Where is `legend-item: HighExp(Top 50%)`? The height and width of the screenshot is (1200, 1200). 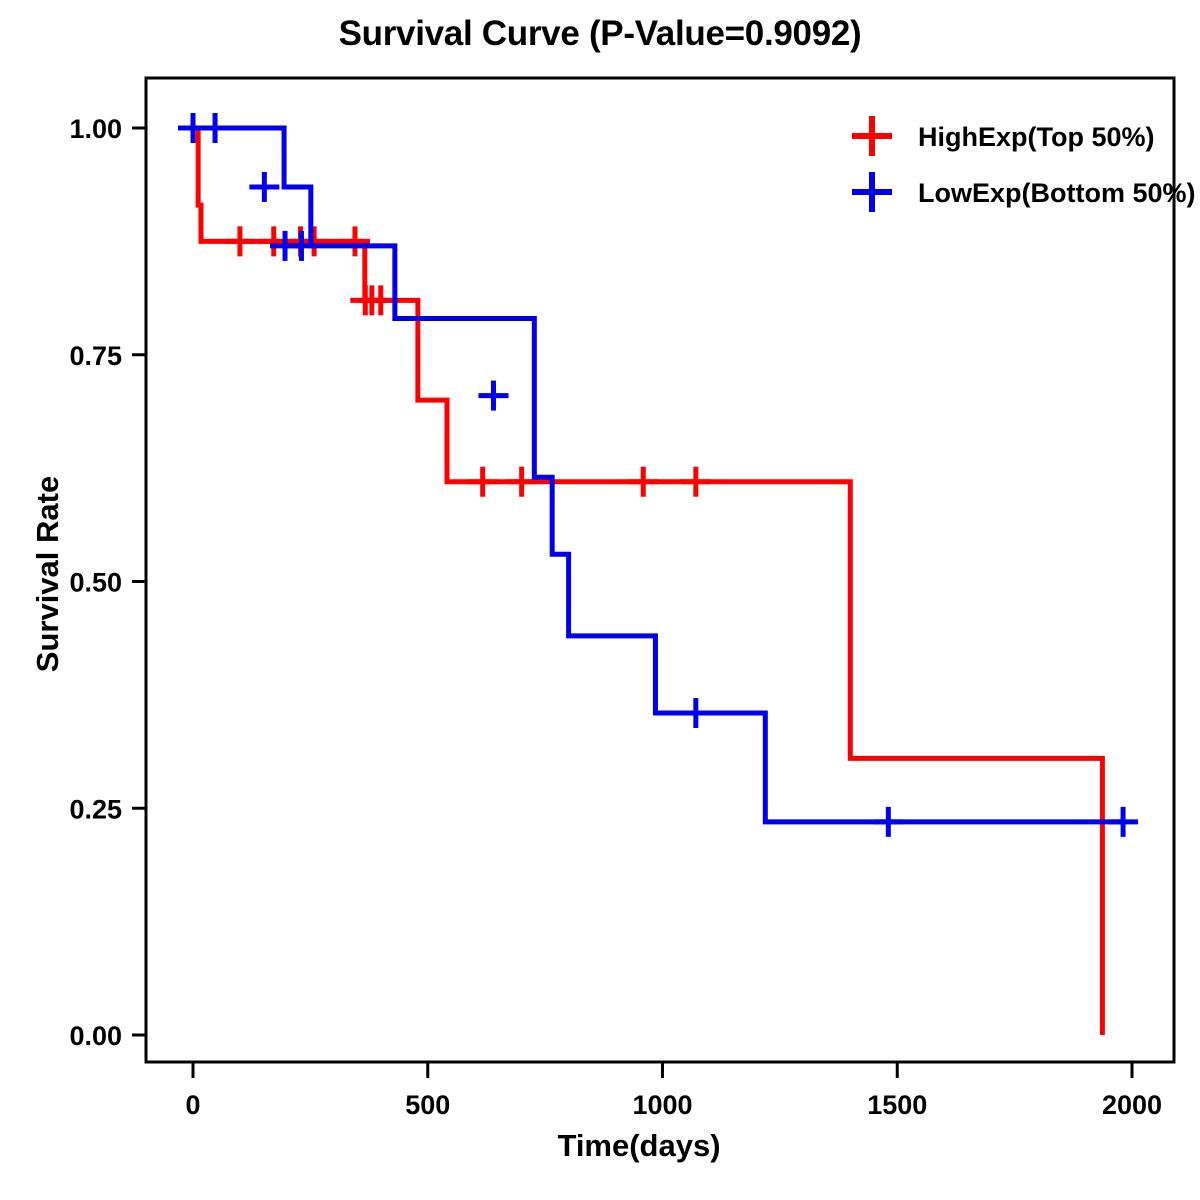 legend-item: HighExp(Top 50%) is located at coordinates (1003, 136).